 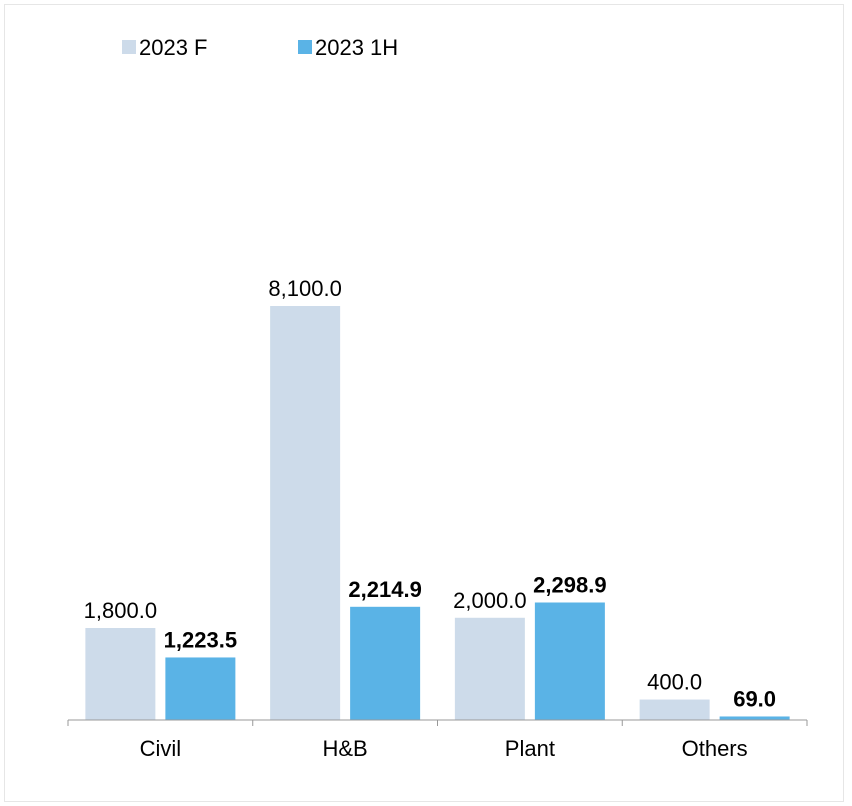 I want to click on category-label-1: Civil, so click(x=161, y=748).